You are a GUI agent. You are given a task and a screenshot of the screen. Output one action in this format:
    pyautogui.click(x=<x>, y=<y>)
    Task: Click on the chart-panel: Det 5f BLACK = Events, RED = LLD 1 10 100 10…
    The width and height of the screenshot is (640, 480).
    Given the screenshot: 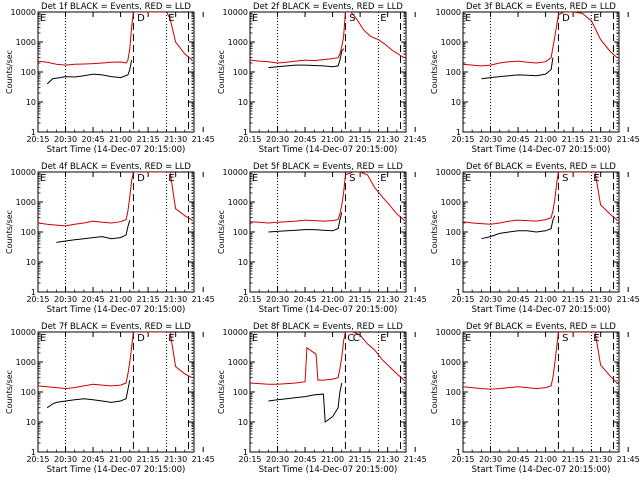 What is the action you would take?
    pyautogui.click(x=322, y=238)
    